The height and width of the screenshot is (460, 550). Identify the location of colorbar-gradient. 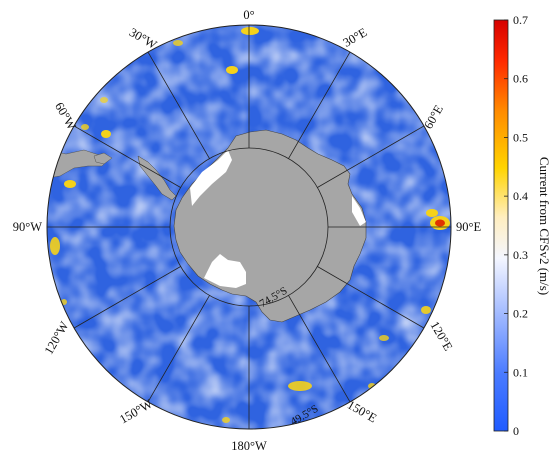
(501, 225).